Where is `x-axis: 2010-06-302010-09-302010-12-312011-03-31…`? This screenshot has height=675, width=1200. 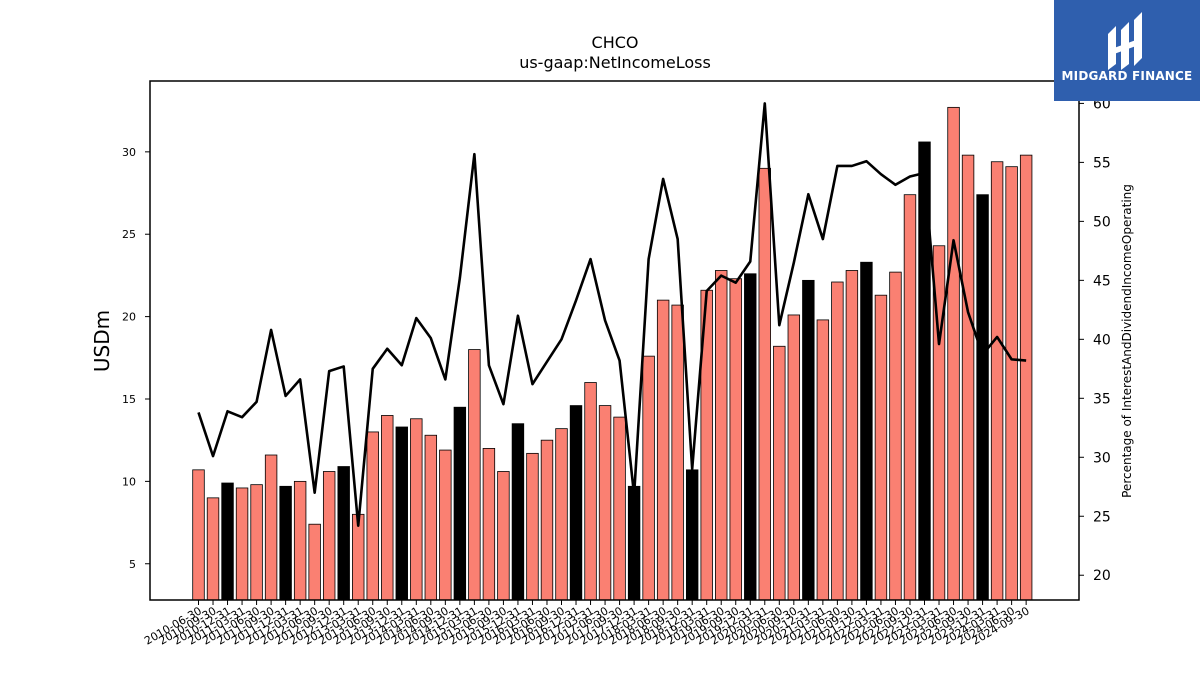 x-axis: 2010-06-302010-09-302010-12-312011-03-31… is located at coordinates (587, 624).